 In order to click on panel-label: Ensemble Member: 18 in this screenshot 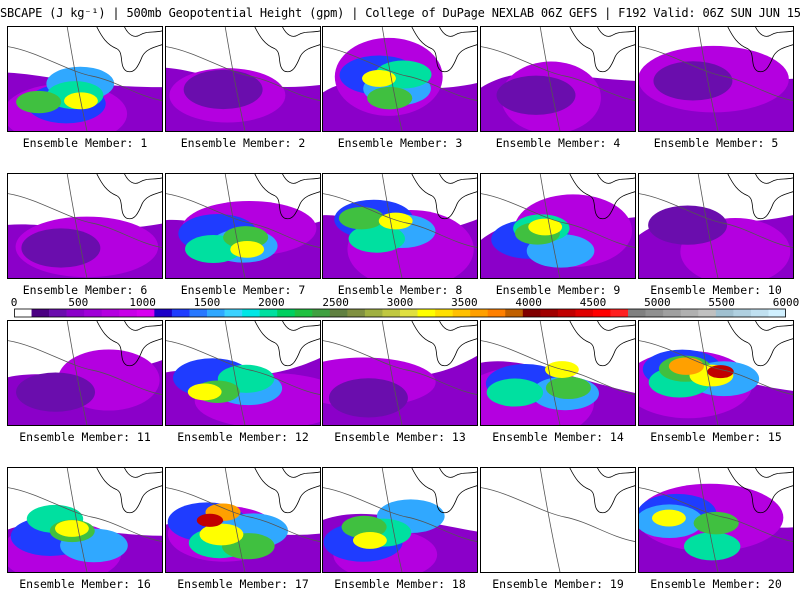, I will do `click(400, 584)`.